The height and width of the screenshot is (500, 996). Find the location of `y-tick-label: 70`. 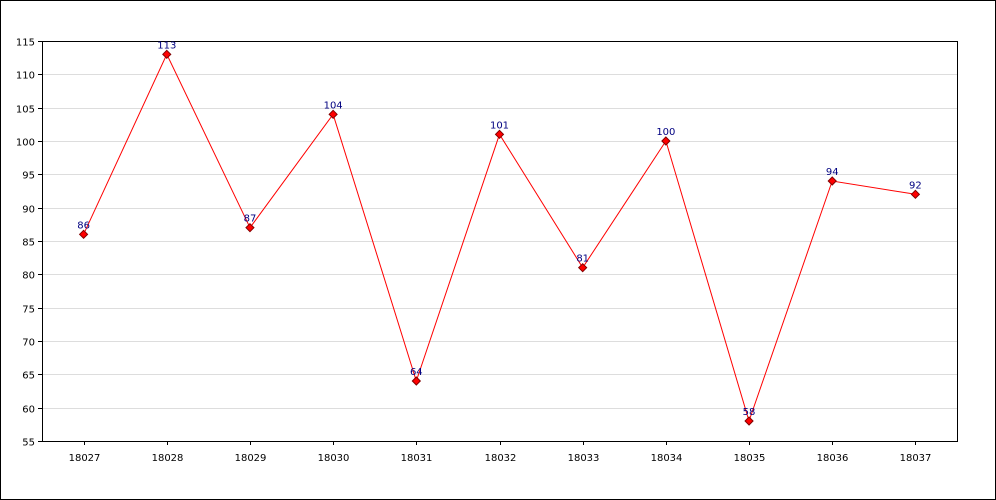

y-tick-label: 70 is located at coordinates (28, 343).